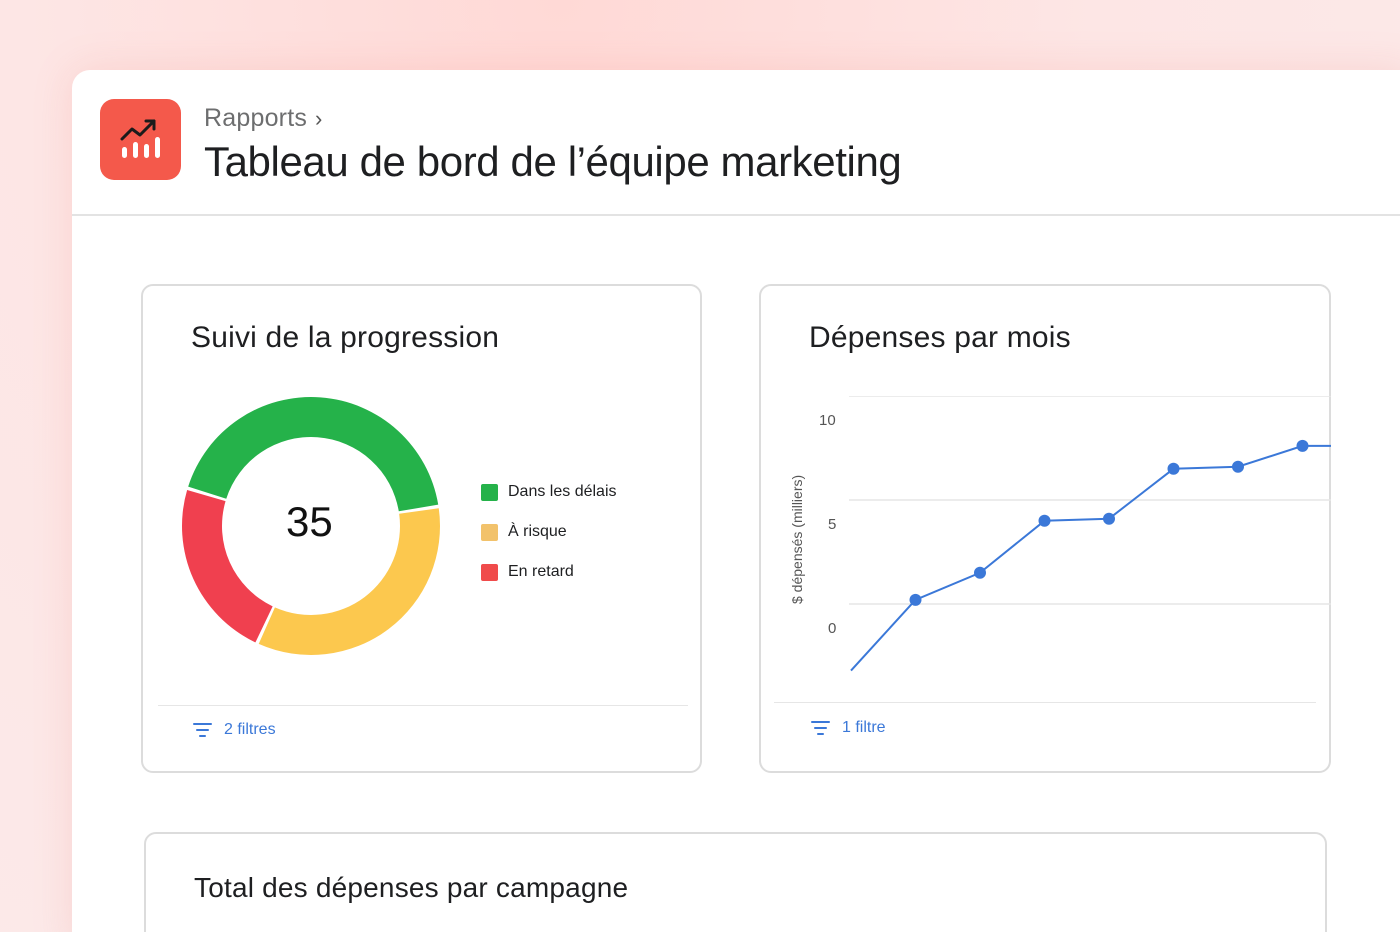  I want to click on breadcrumb: Rapports ›, so click(263, 118).